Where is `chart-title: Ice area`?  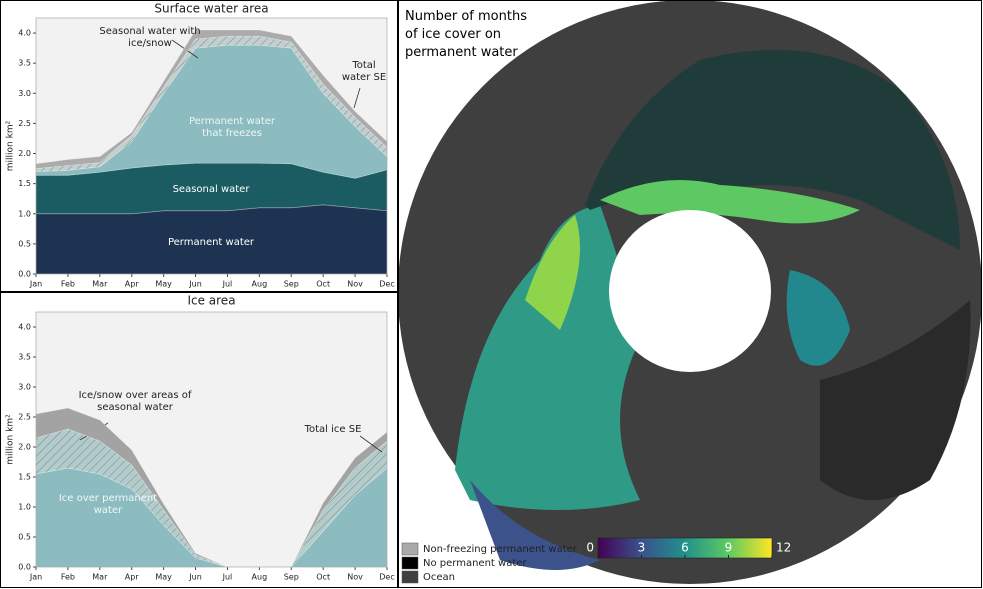
chart-title: Ice area is located at coordinates (211, 301).